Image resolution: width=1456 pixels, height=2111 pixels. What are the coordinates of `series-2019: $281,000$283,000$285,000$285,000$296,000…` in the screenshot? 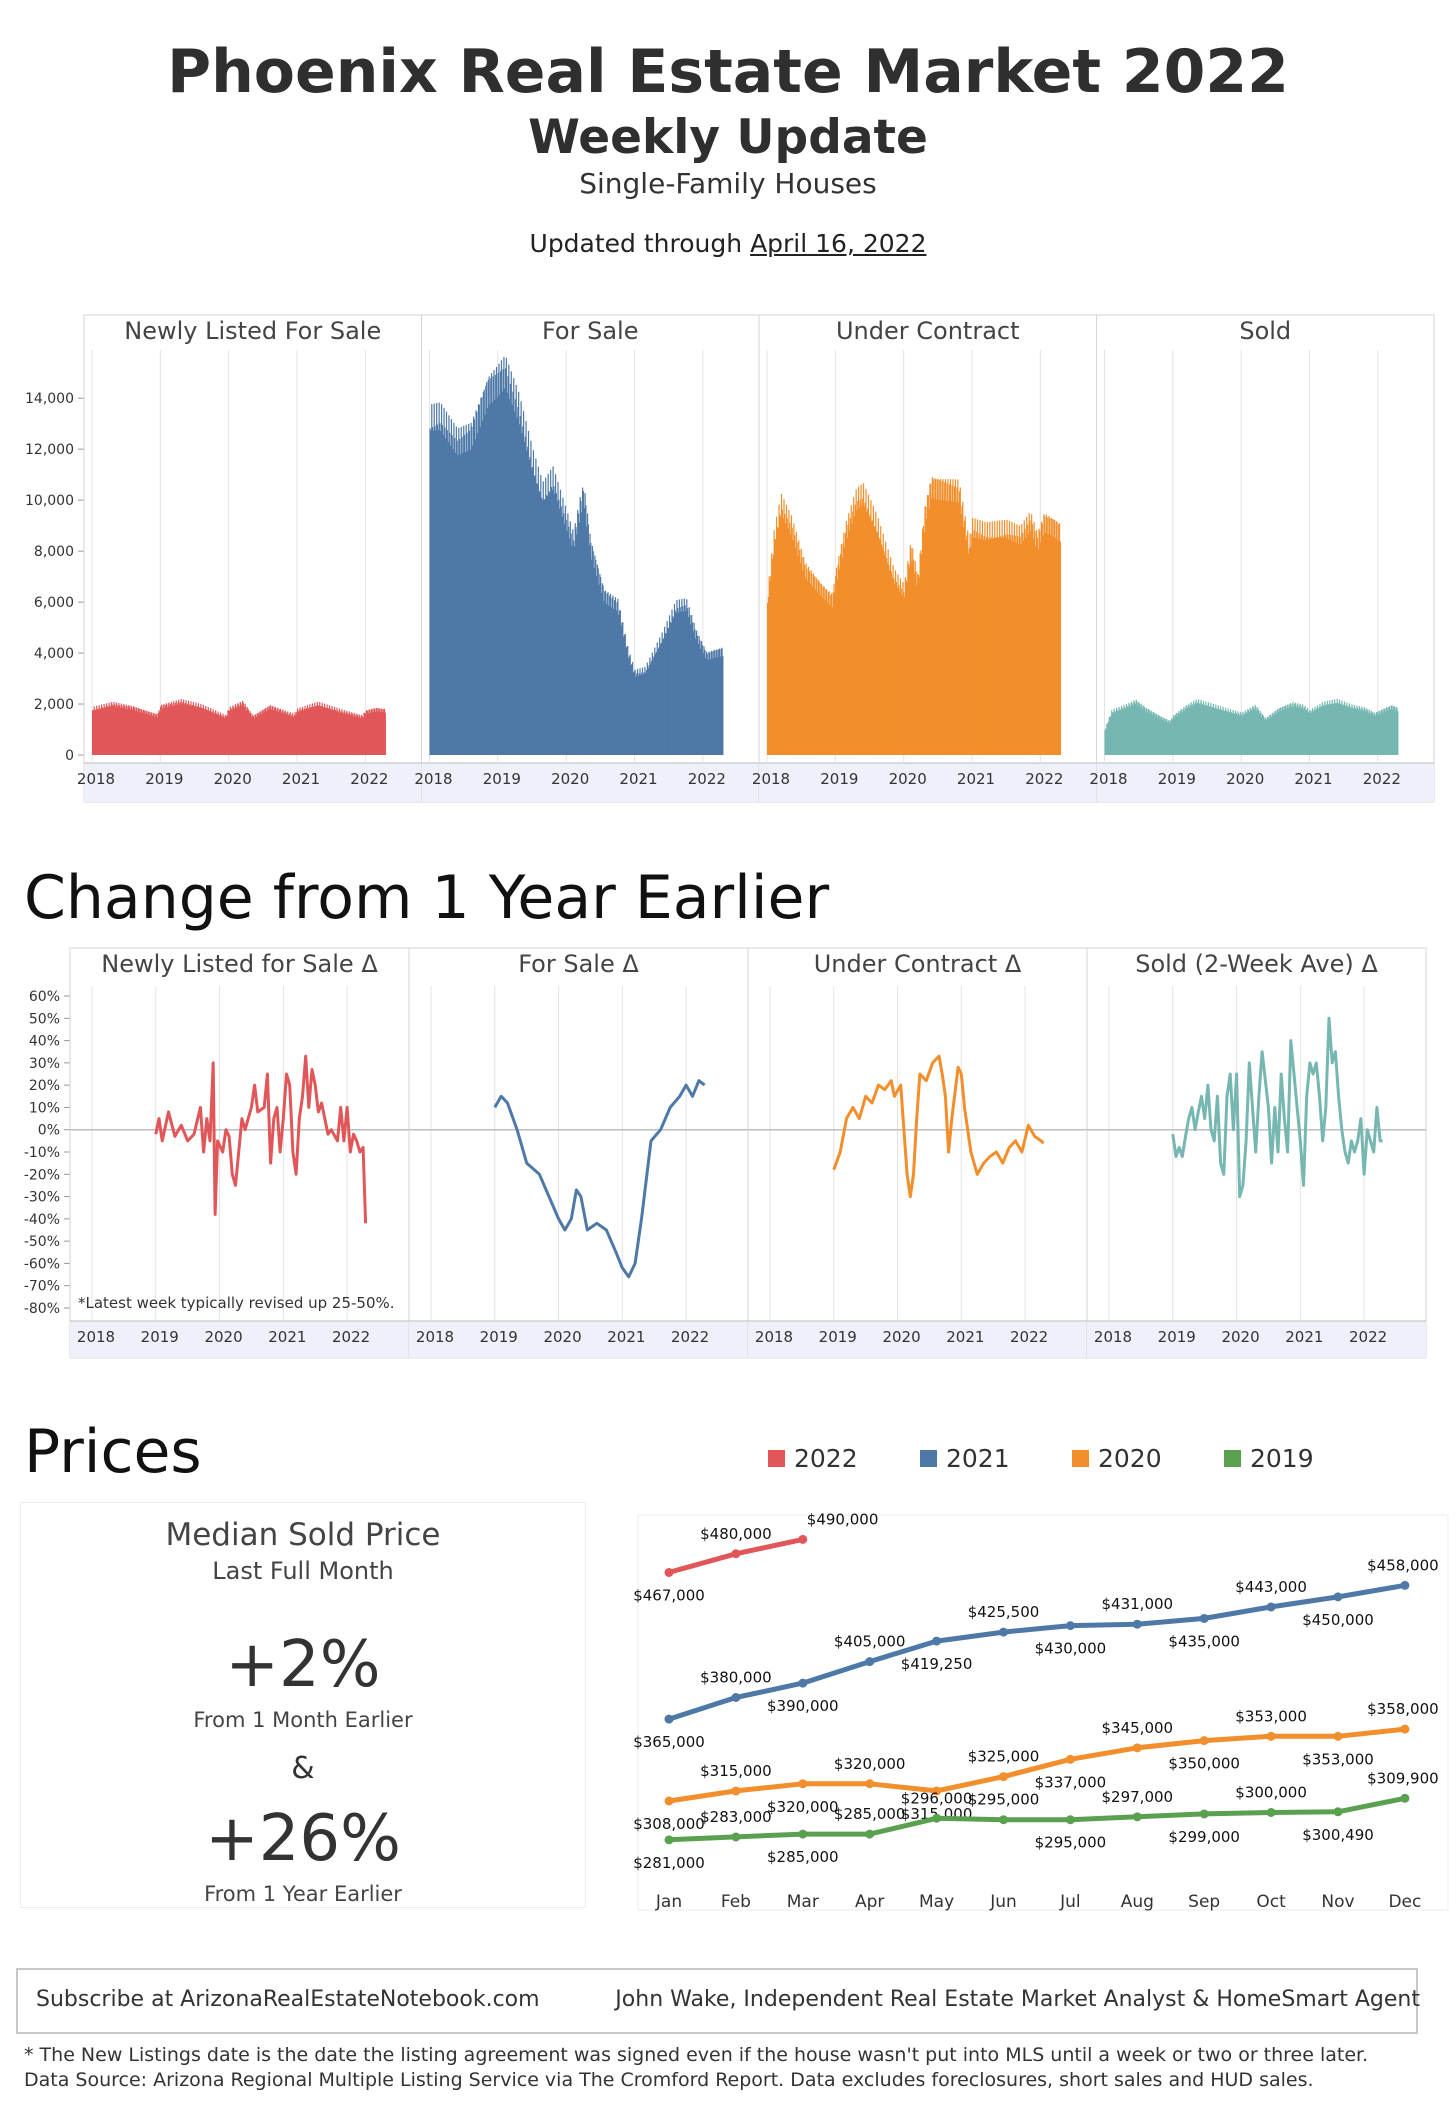 It's located at (1035, 1820).